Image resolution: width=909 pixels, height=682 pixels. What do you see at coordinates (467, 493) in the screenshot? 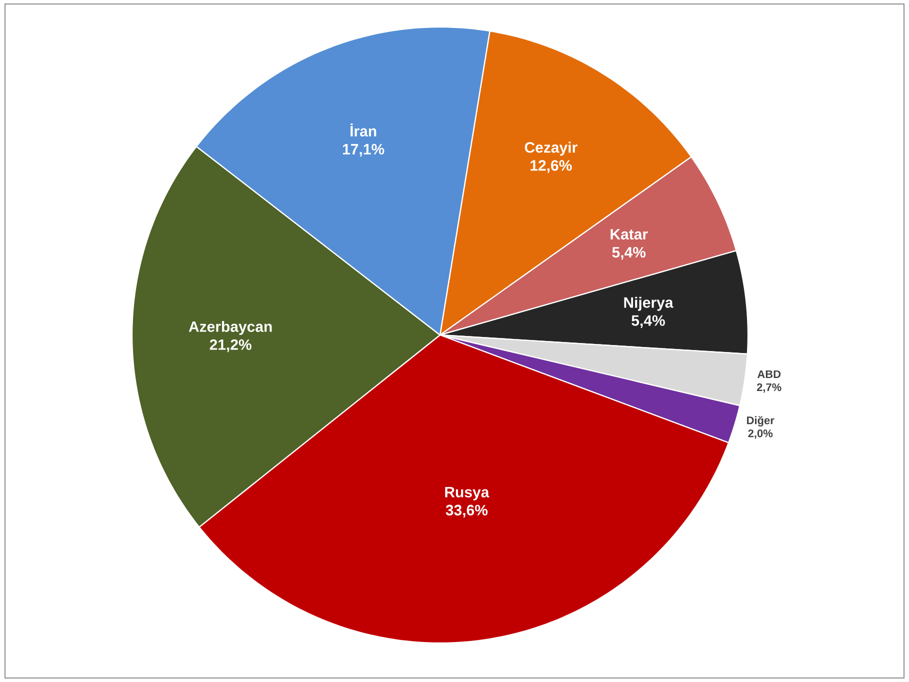
I see `slice-label: Rusya` at bounding box center [467, 493].